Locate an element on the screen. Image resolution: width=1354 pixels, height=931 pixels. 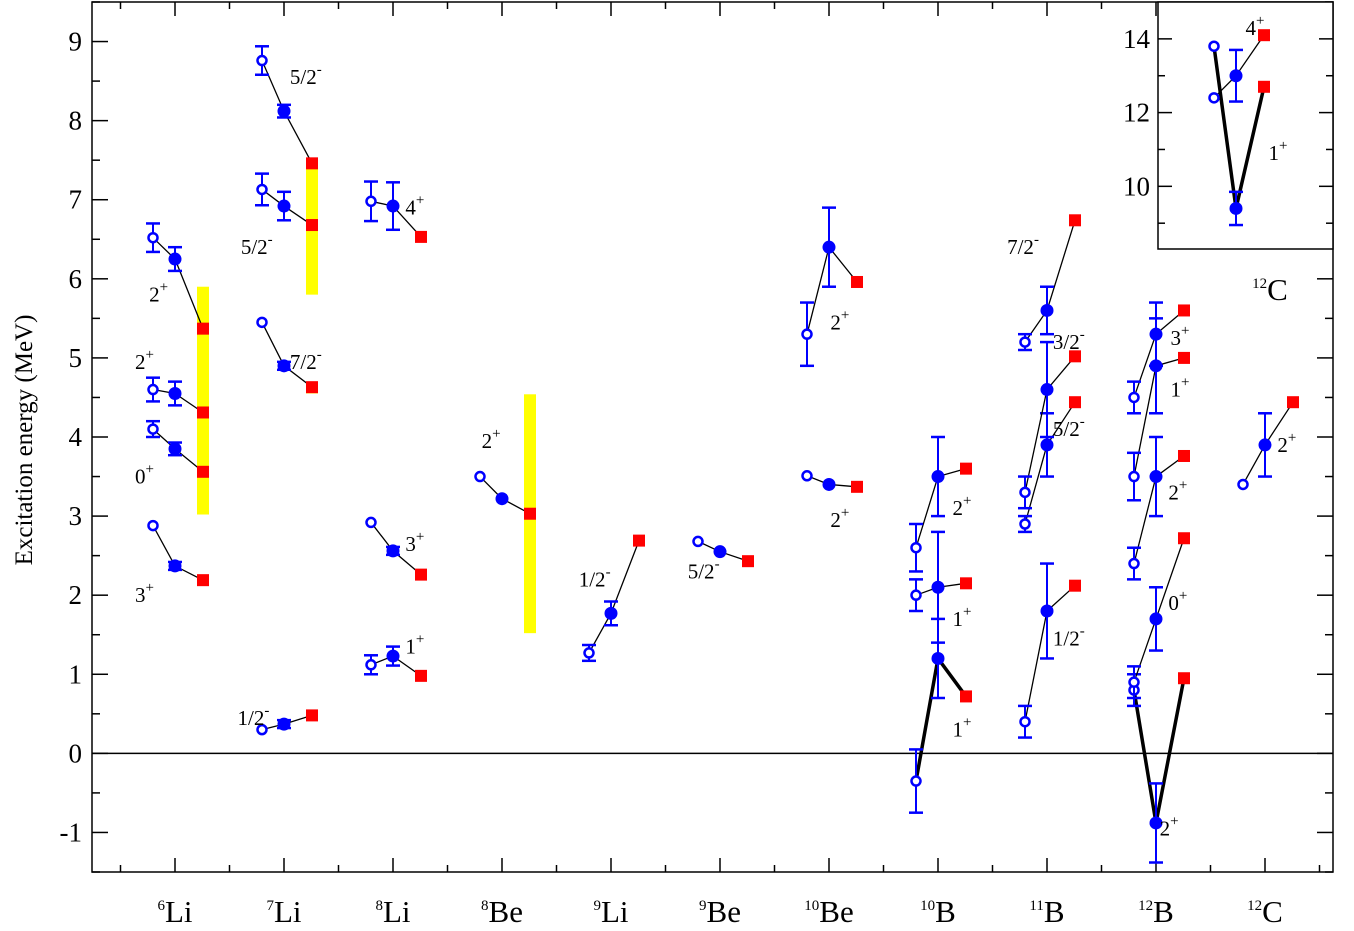
x-tick-label: 9Li is located at coordinates (610, 911).